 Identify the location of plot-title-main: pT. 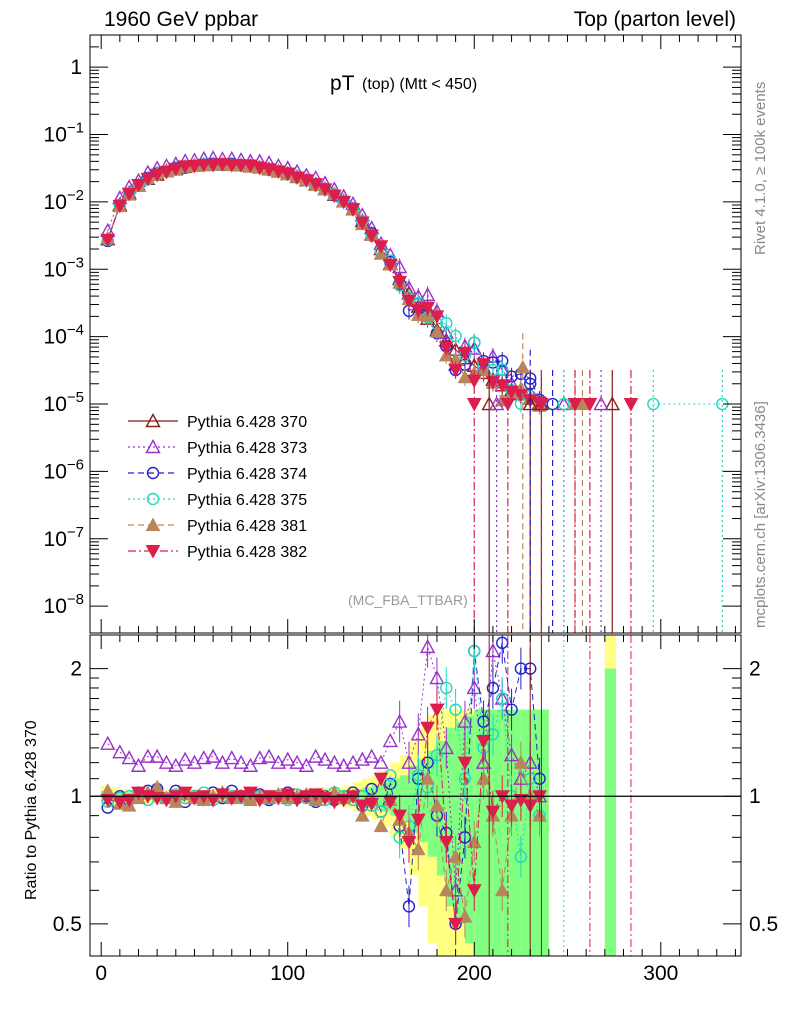
(342, 83).